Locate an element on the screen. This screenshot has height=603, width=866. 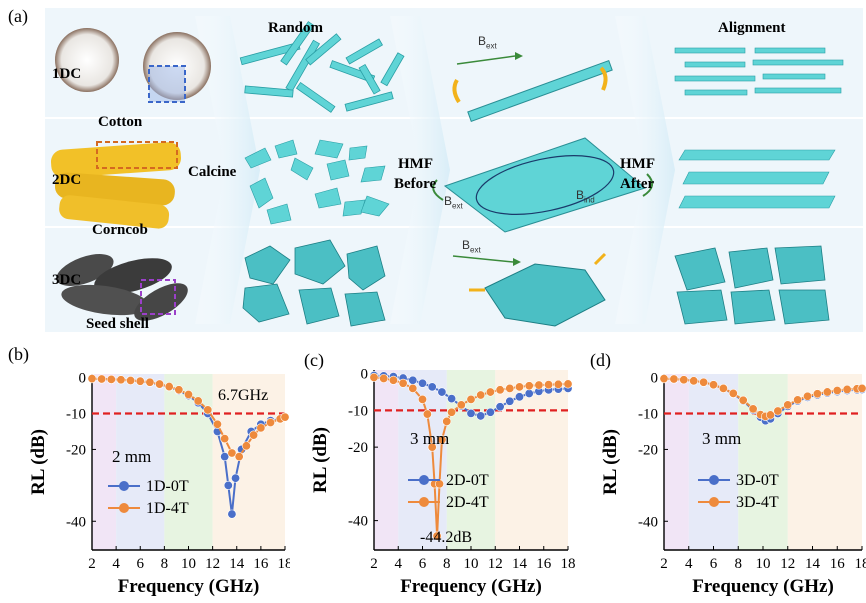
aligned-rods is located at coordinates (759, 71).